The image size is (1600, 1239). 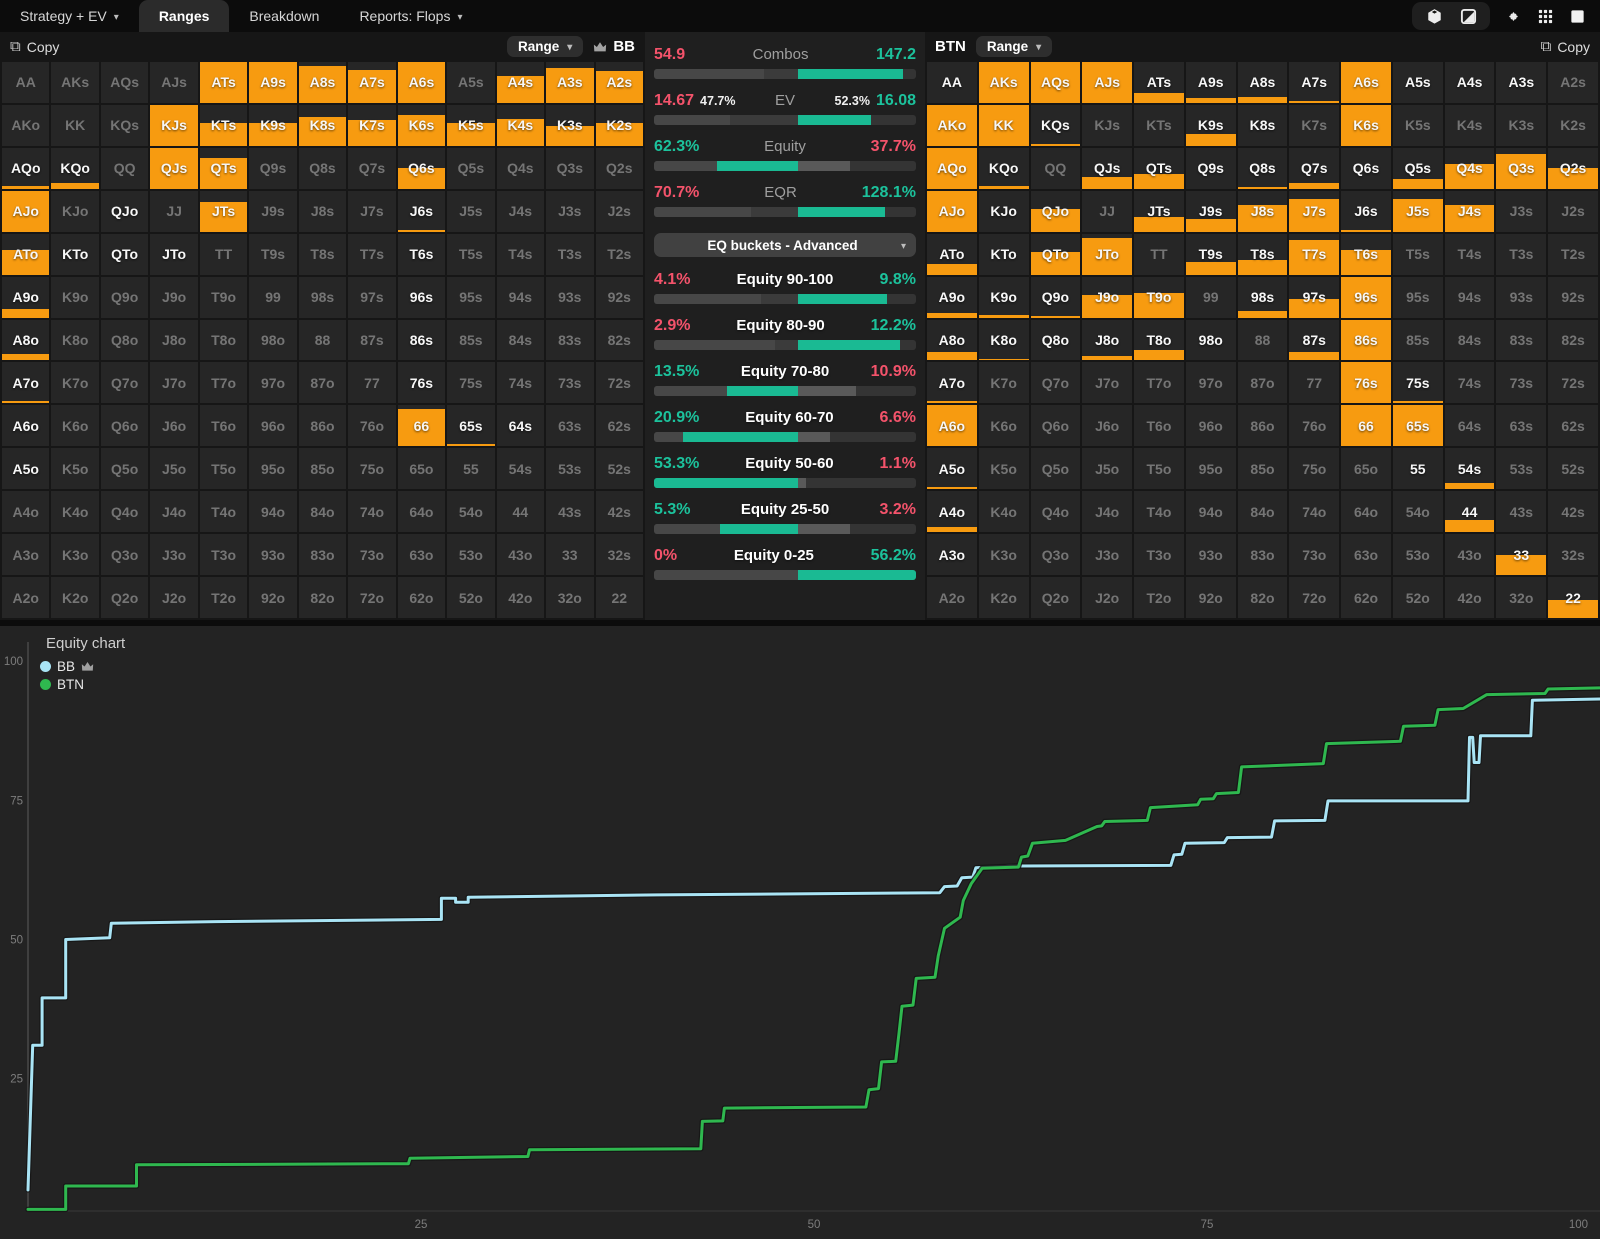 I want to click on tab-strategy-ev: Strategy + EV ▾, so click(x=69, y=16).